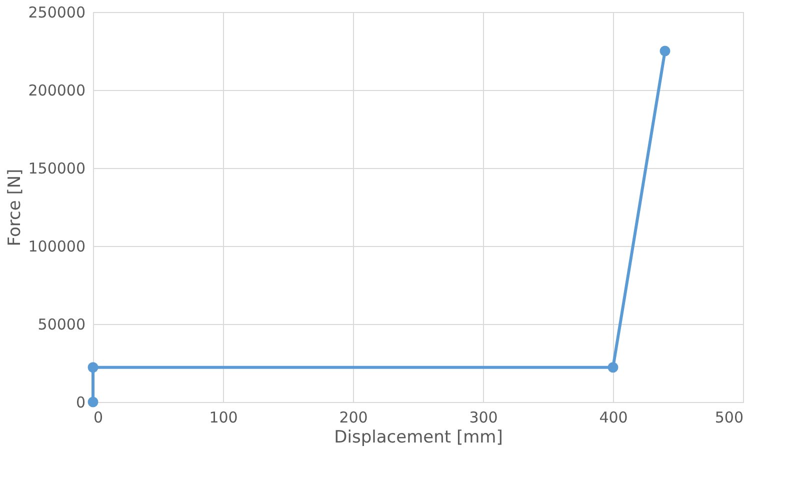  What do you see at coordinates (57, 169) in the screenshot?
I see `y-tick-label: 150000` at bounding box center [57, 169].